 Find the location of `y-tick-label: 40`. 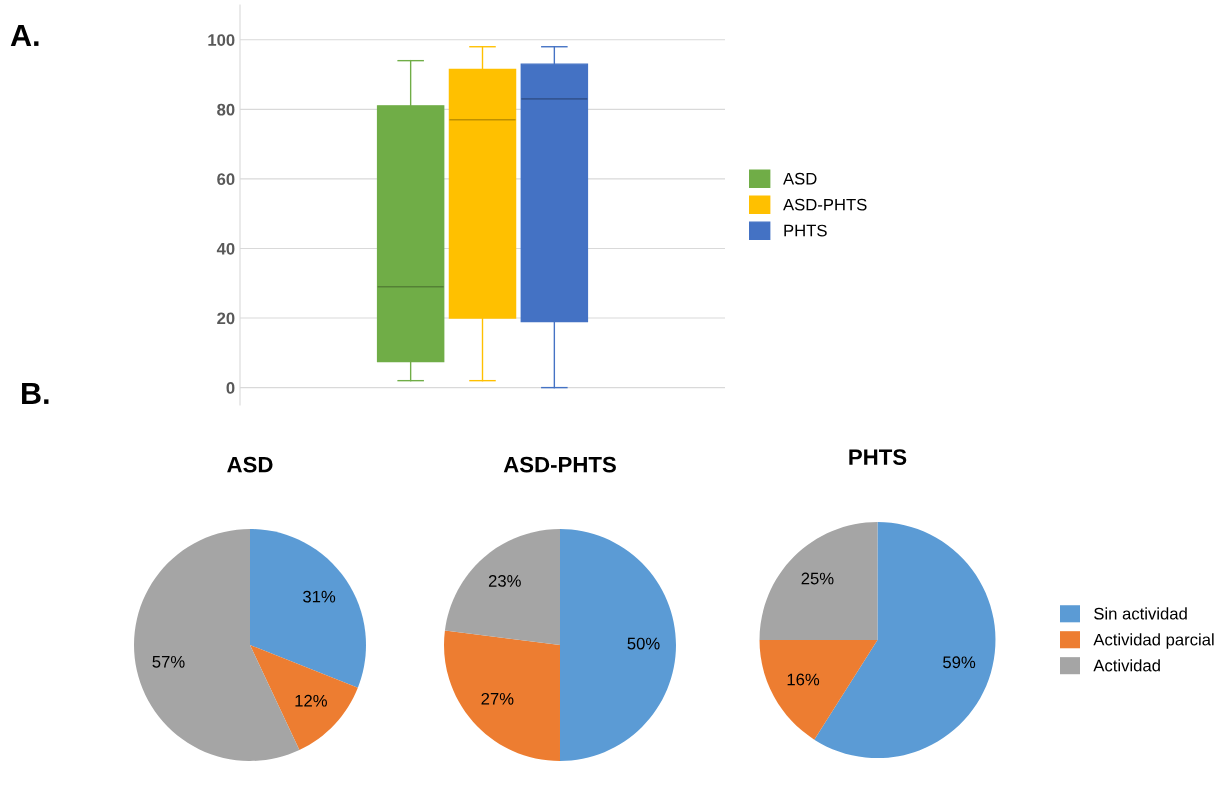

y-tick-label: 40 is located at coordinates (225, 248).